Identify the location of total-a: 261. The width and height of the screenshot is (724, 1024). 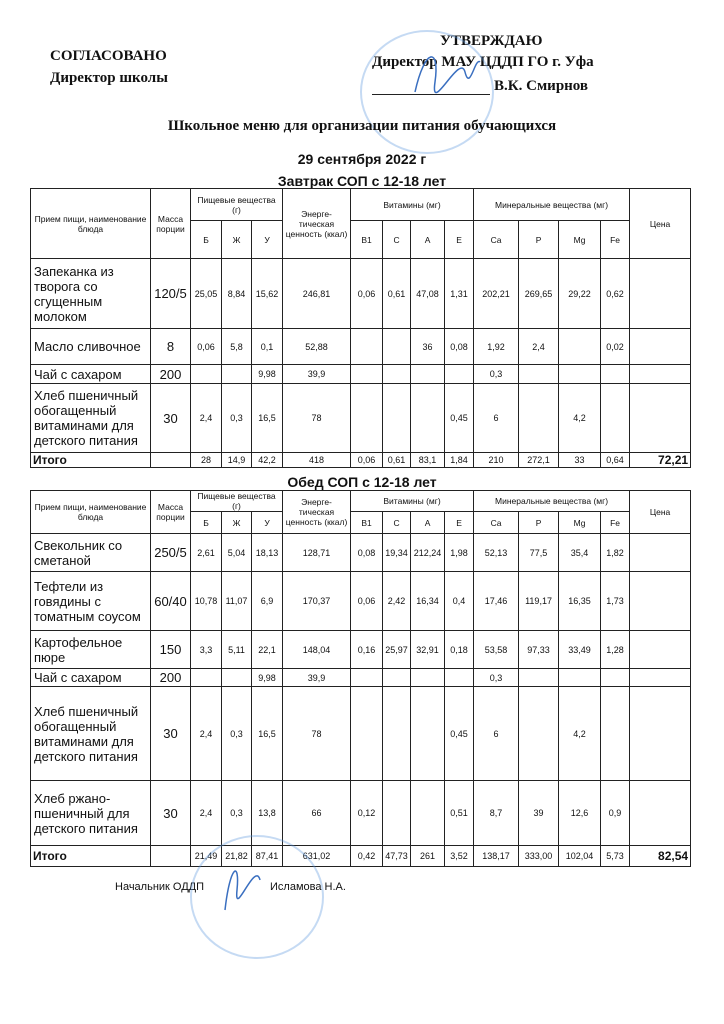
(428, 856).